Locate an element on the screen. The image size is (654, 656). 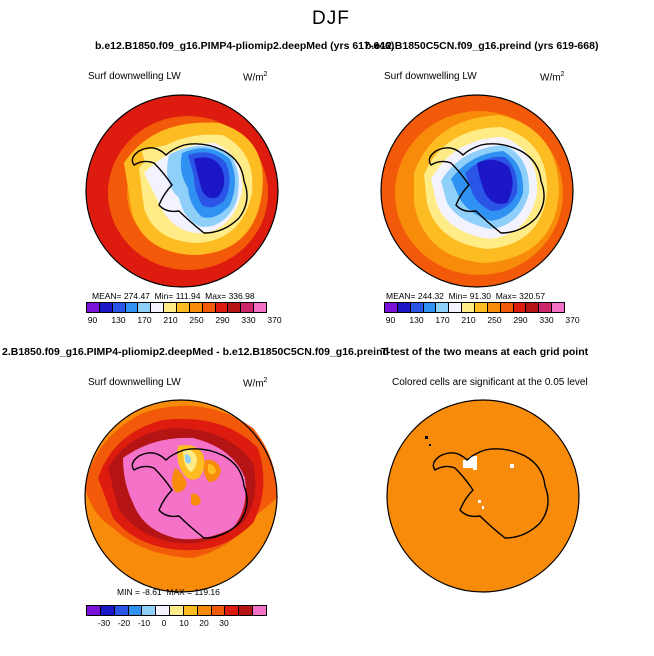
panel2-units: W/m2 is located at coordinates (552, 77).